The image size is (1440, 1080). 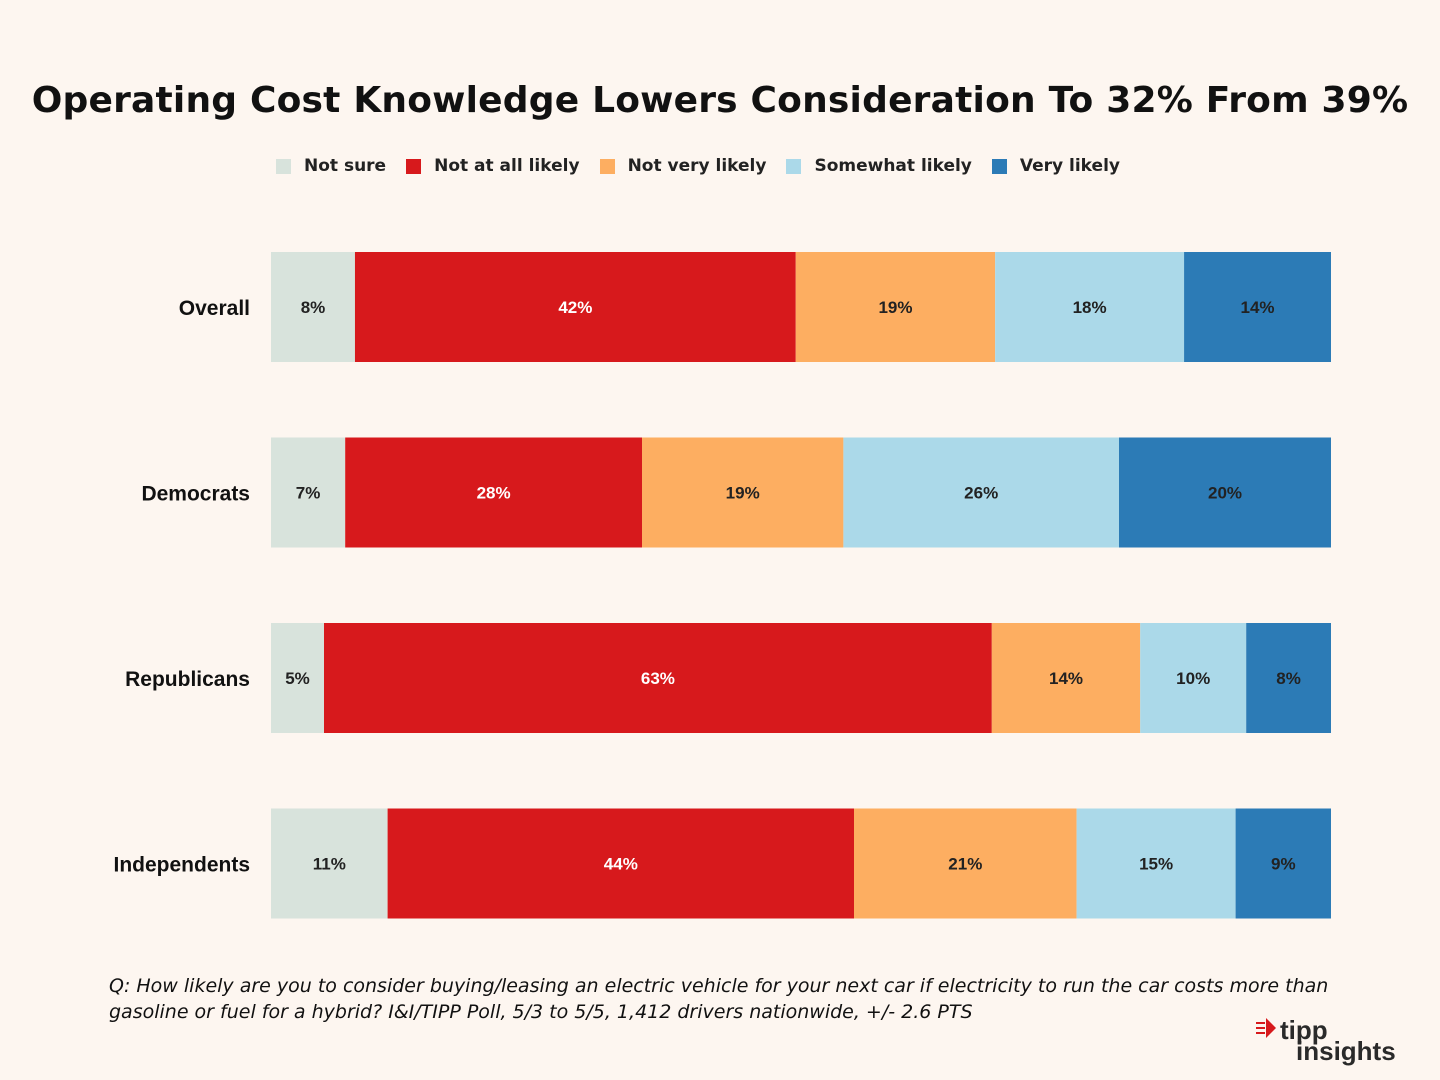 What do you see at coordinates (187, 679) in the screenshot?
I see `category-label-republicans: Republicans` at bounding box center [187, 679].